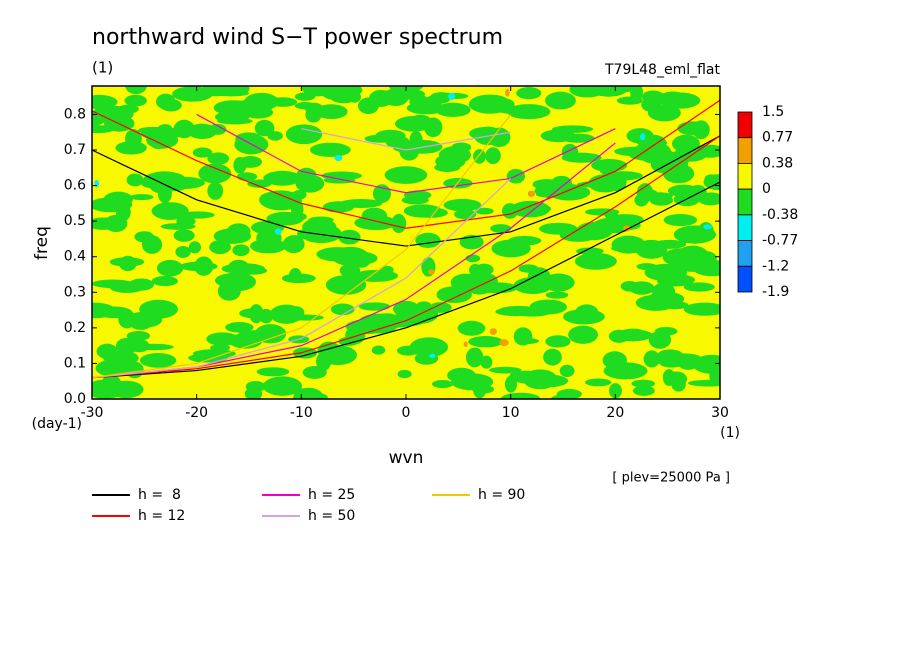  I want to click on legend-label: h = 50, so click(331, 516).